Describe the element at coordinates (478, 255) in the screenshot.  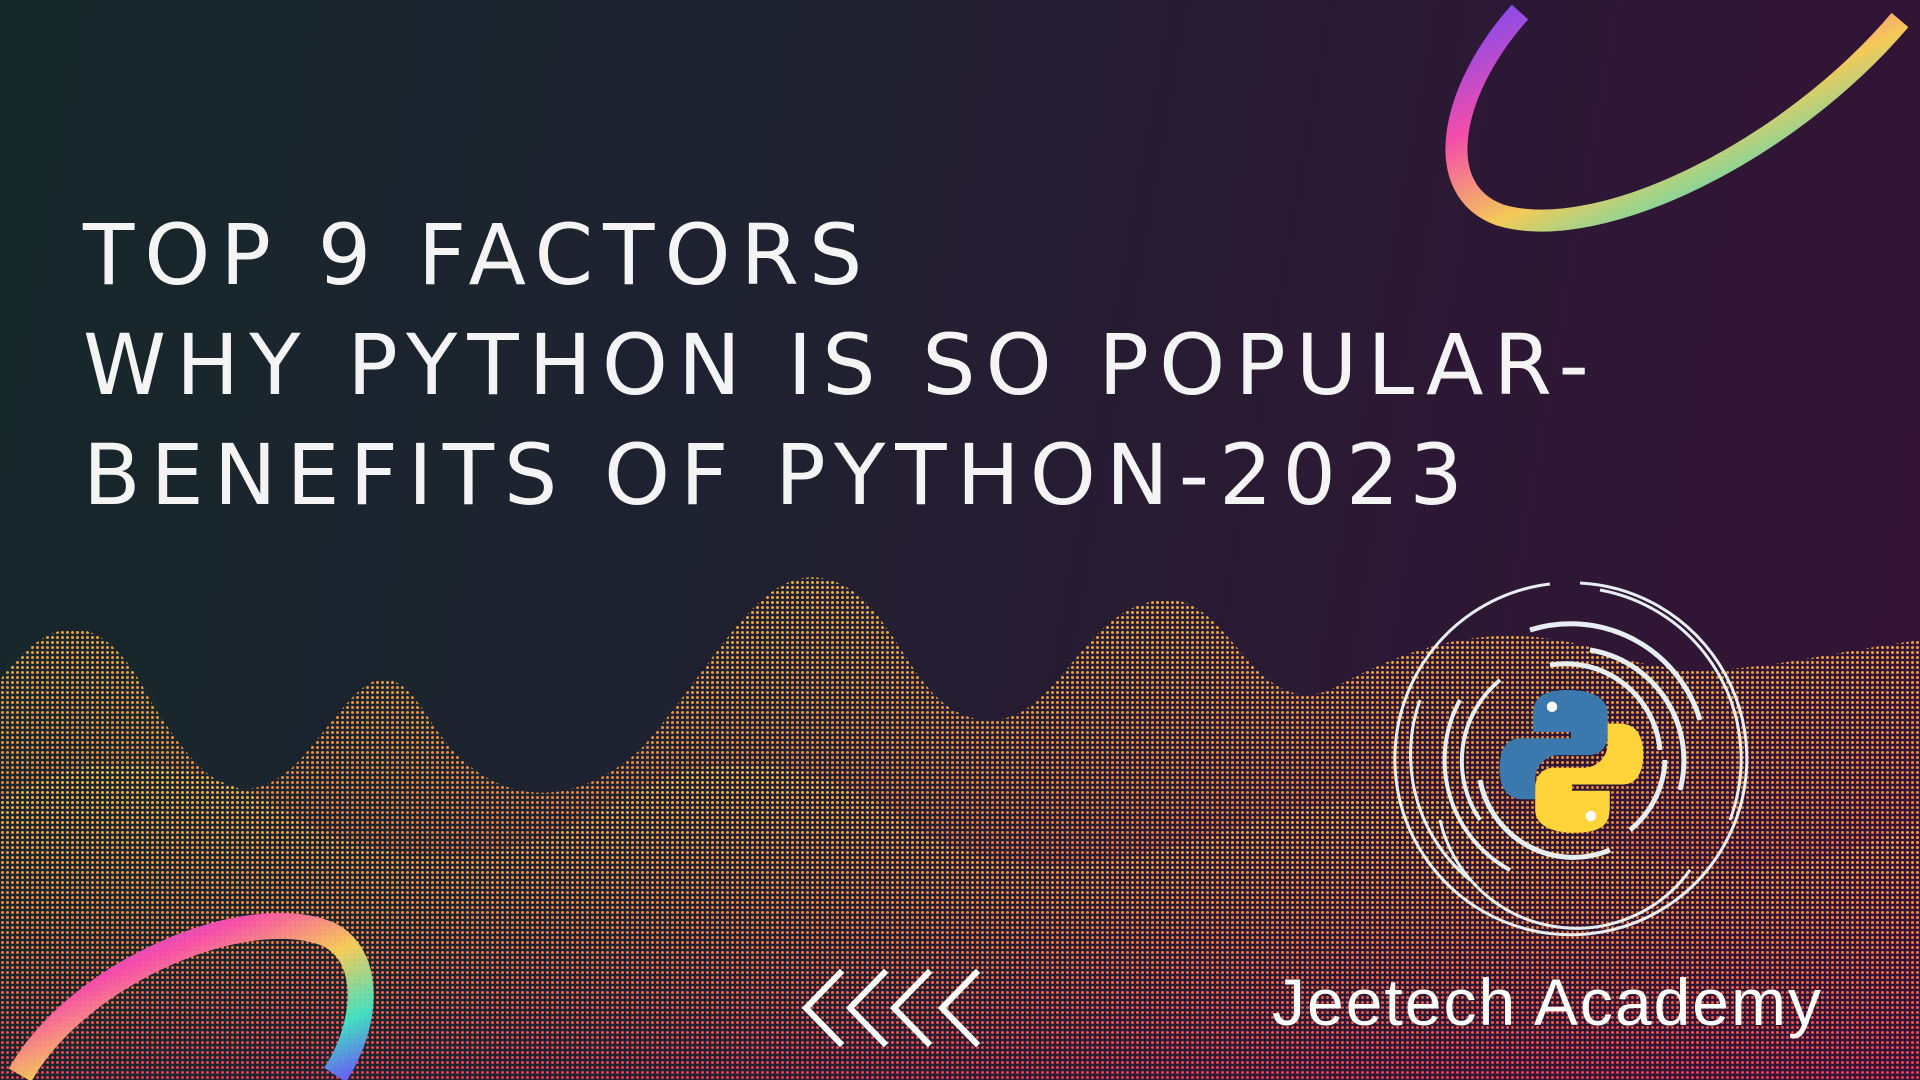
I see `headline-line-1: TOP 9 FACTORS` at that location.